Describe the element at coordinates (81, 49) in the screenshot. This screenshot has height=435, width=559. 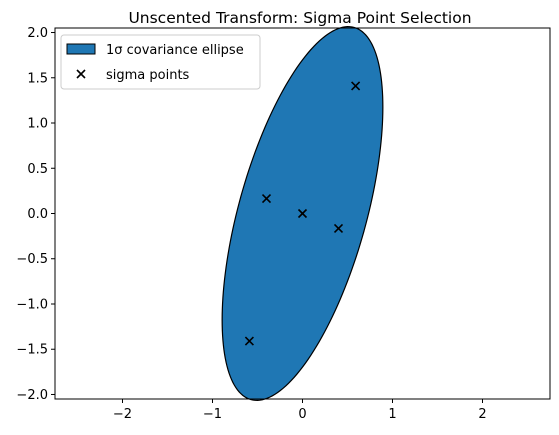
I see `legend-ellipse-swatch` at that location.